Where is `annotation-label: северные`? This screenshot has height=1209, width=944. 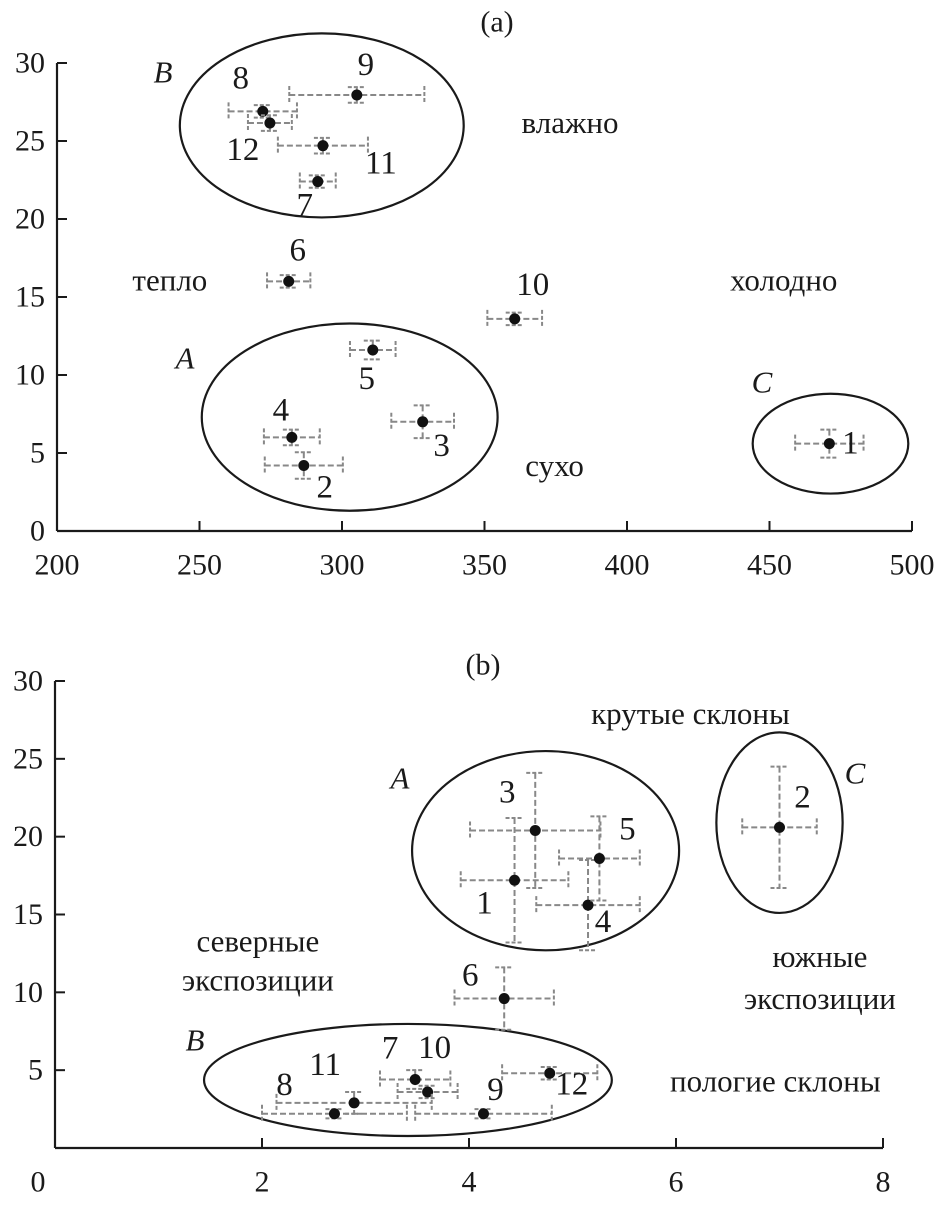
annotation-label: северные is located at coordinates (257, 940).